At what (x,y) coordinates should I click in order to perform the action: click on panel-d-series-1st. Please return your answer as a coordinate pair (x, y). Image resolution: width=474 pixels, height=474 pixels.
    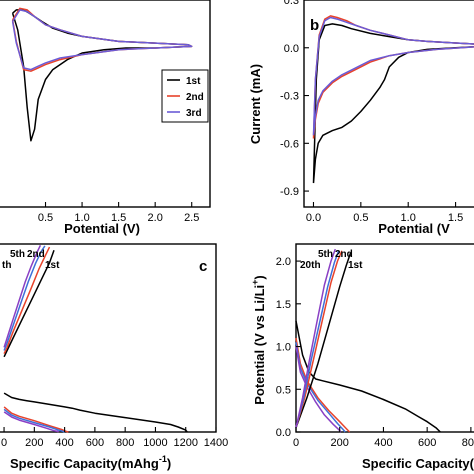
    Looking at the image, I should click on (368, 376).